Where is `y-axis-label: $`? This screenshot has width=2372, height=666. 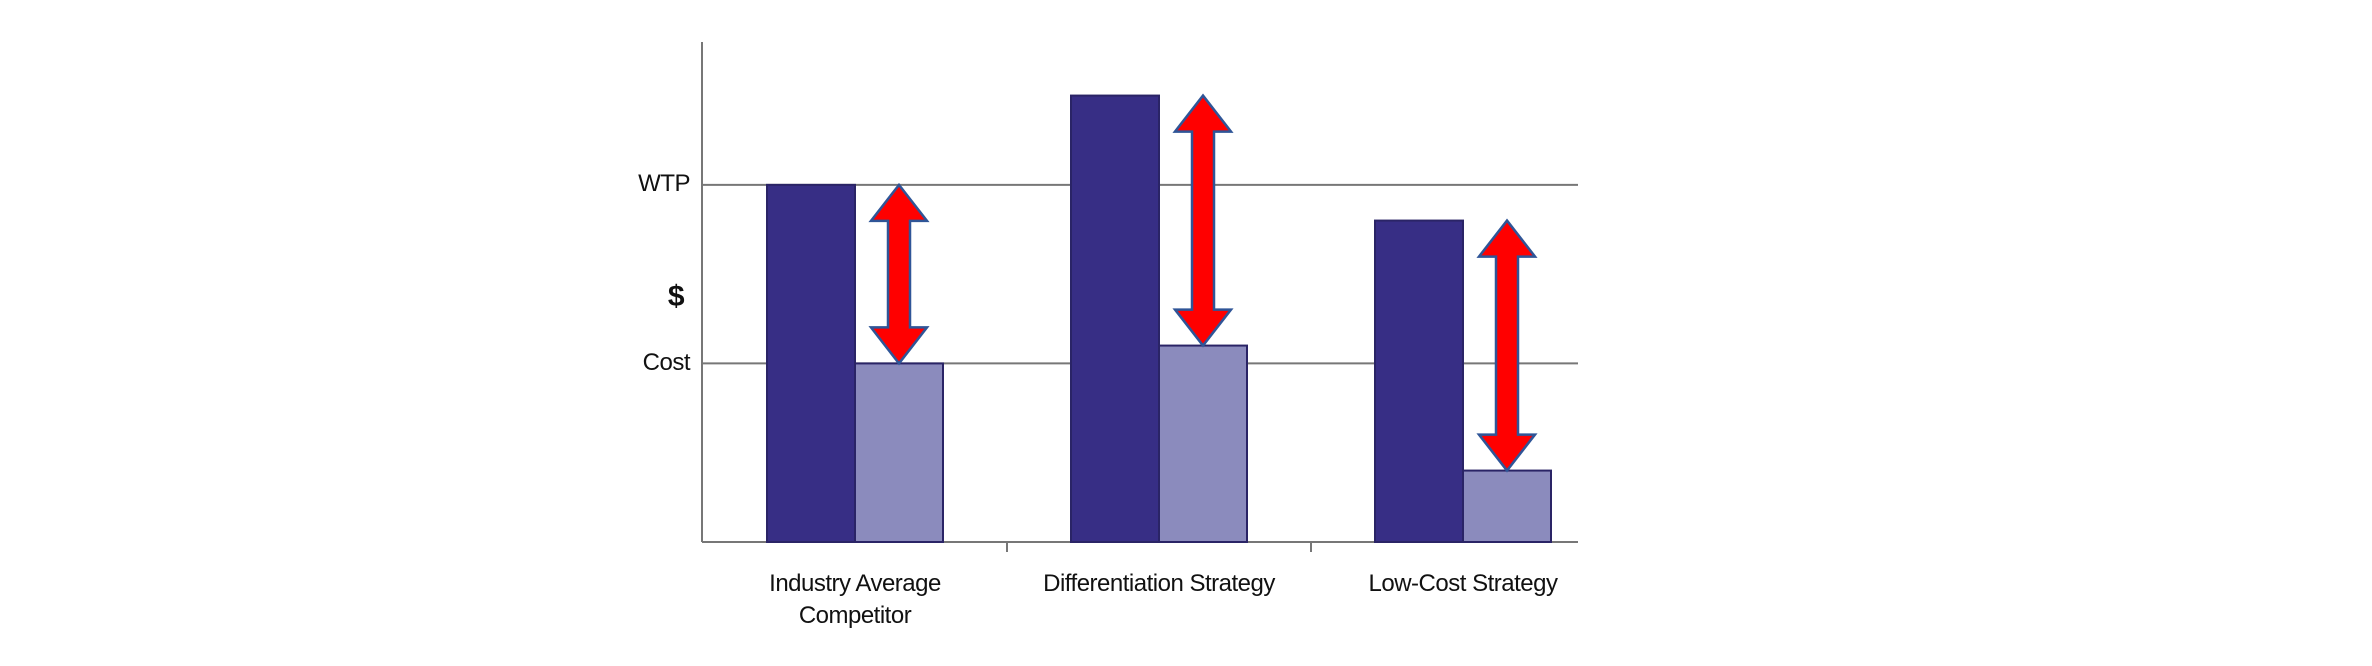 y-axis-label: $ is located at coordinates (676, 296).